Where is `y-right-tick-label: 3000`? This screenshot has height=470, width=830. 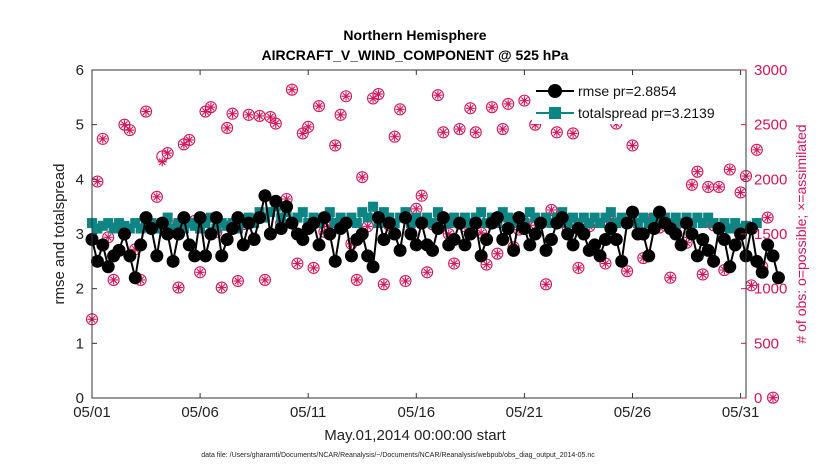
y-right-tick-label: 3000 is located at coordinates (770, 70).